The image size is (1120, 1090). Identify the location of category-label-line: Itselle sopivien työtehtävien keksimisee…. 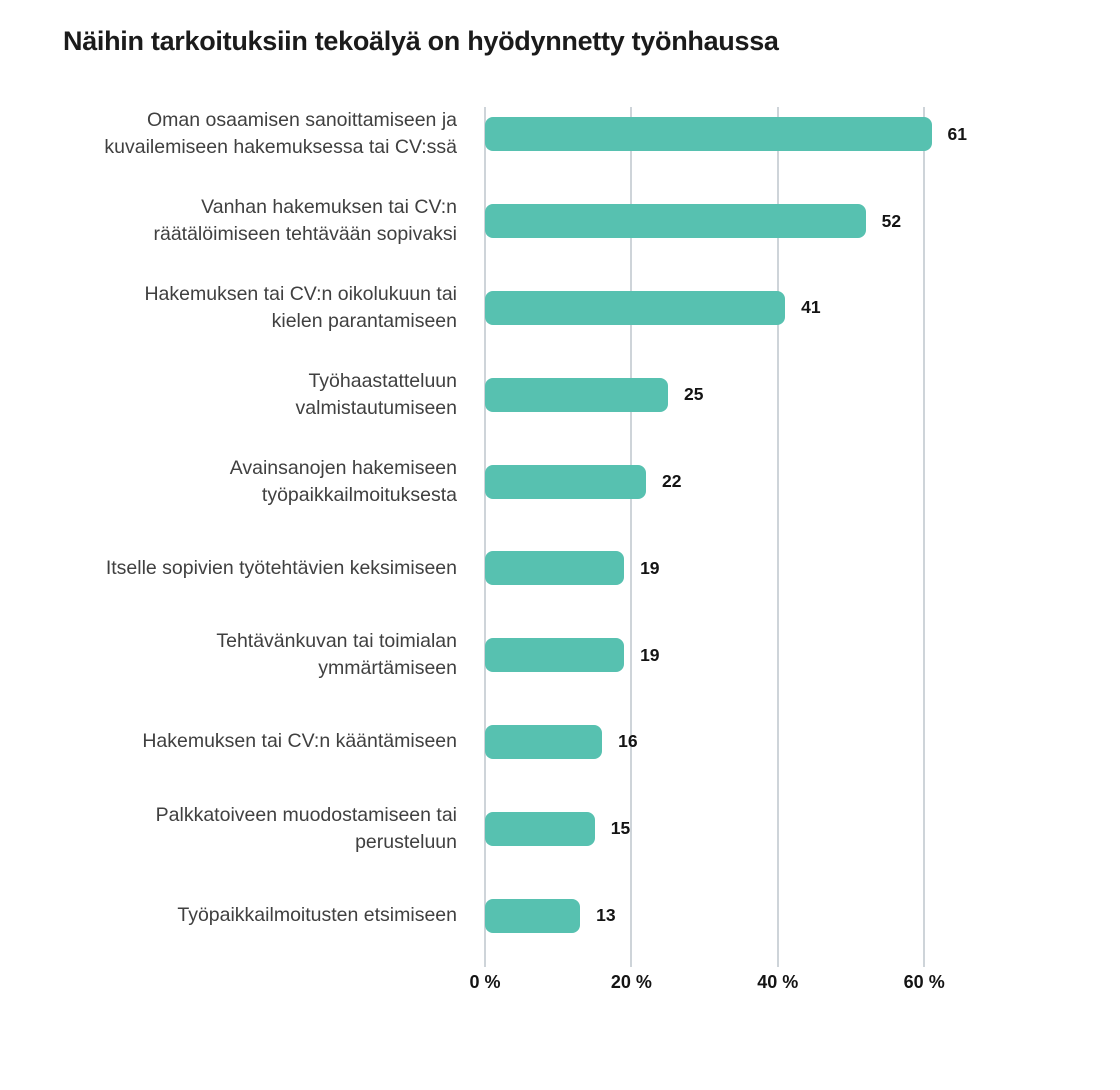
(281, 567).